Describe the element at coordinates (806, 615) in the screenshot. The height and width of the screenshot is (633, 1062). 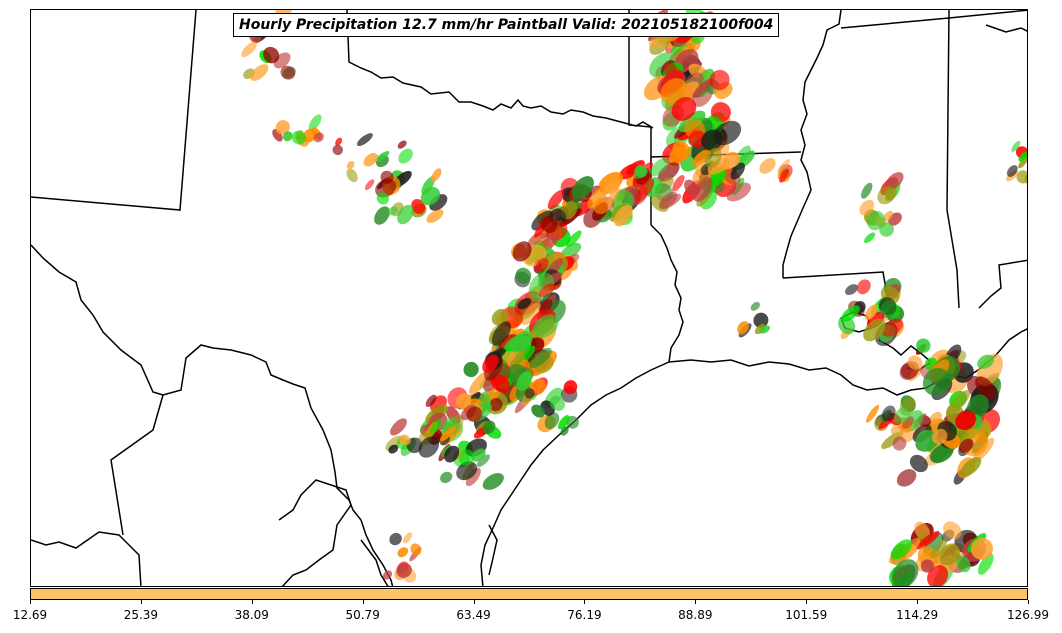
I see `colorbar-tick-label: 101.59` at that location.